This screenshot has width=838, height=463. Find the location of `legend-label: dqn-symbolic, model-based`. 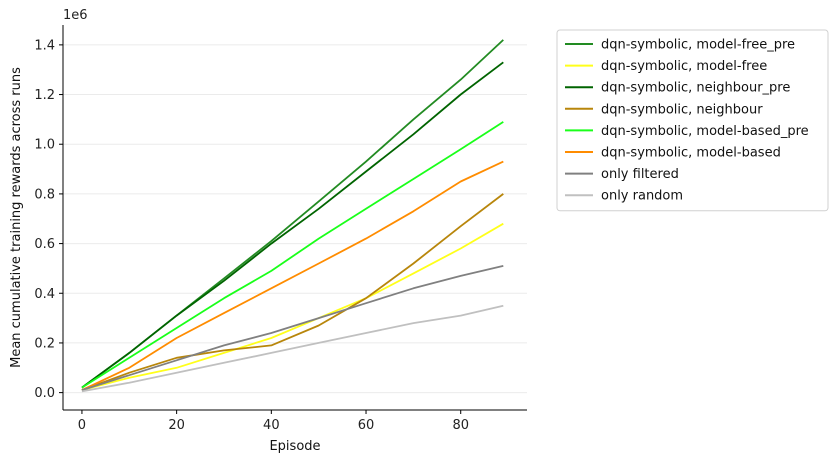

legend-label: dqn-symbolic, model-based is located at coordinates (691, 153).